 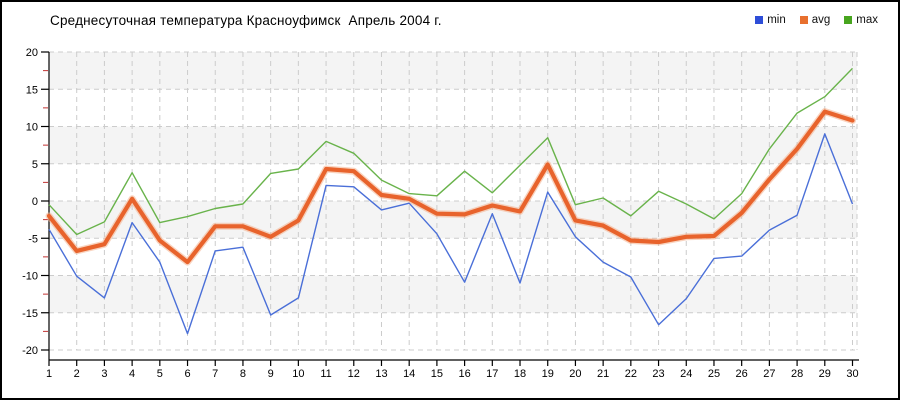 What do you see at coordinates (271, 374) in the screenshot?
I see `x-tick-label: 9` at bounding box center [271, 374].